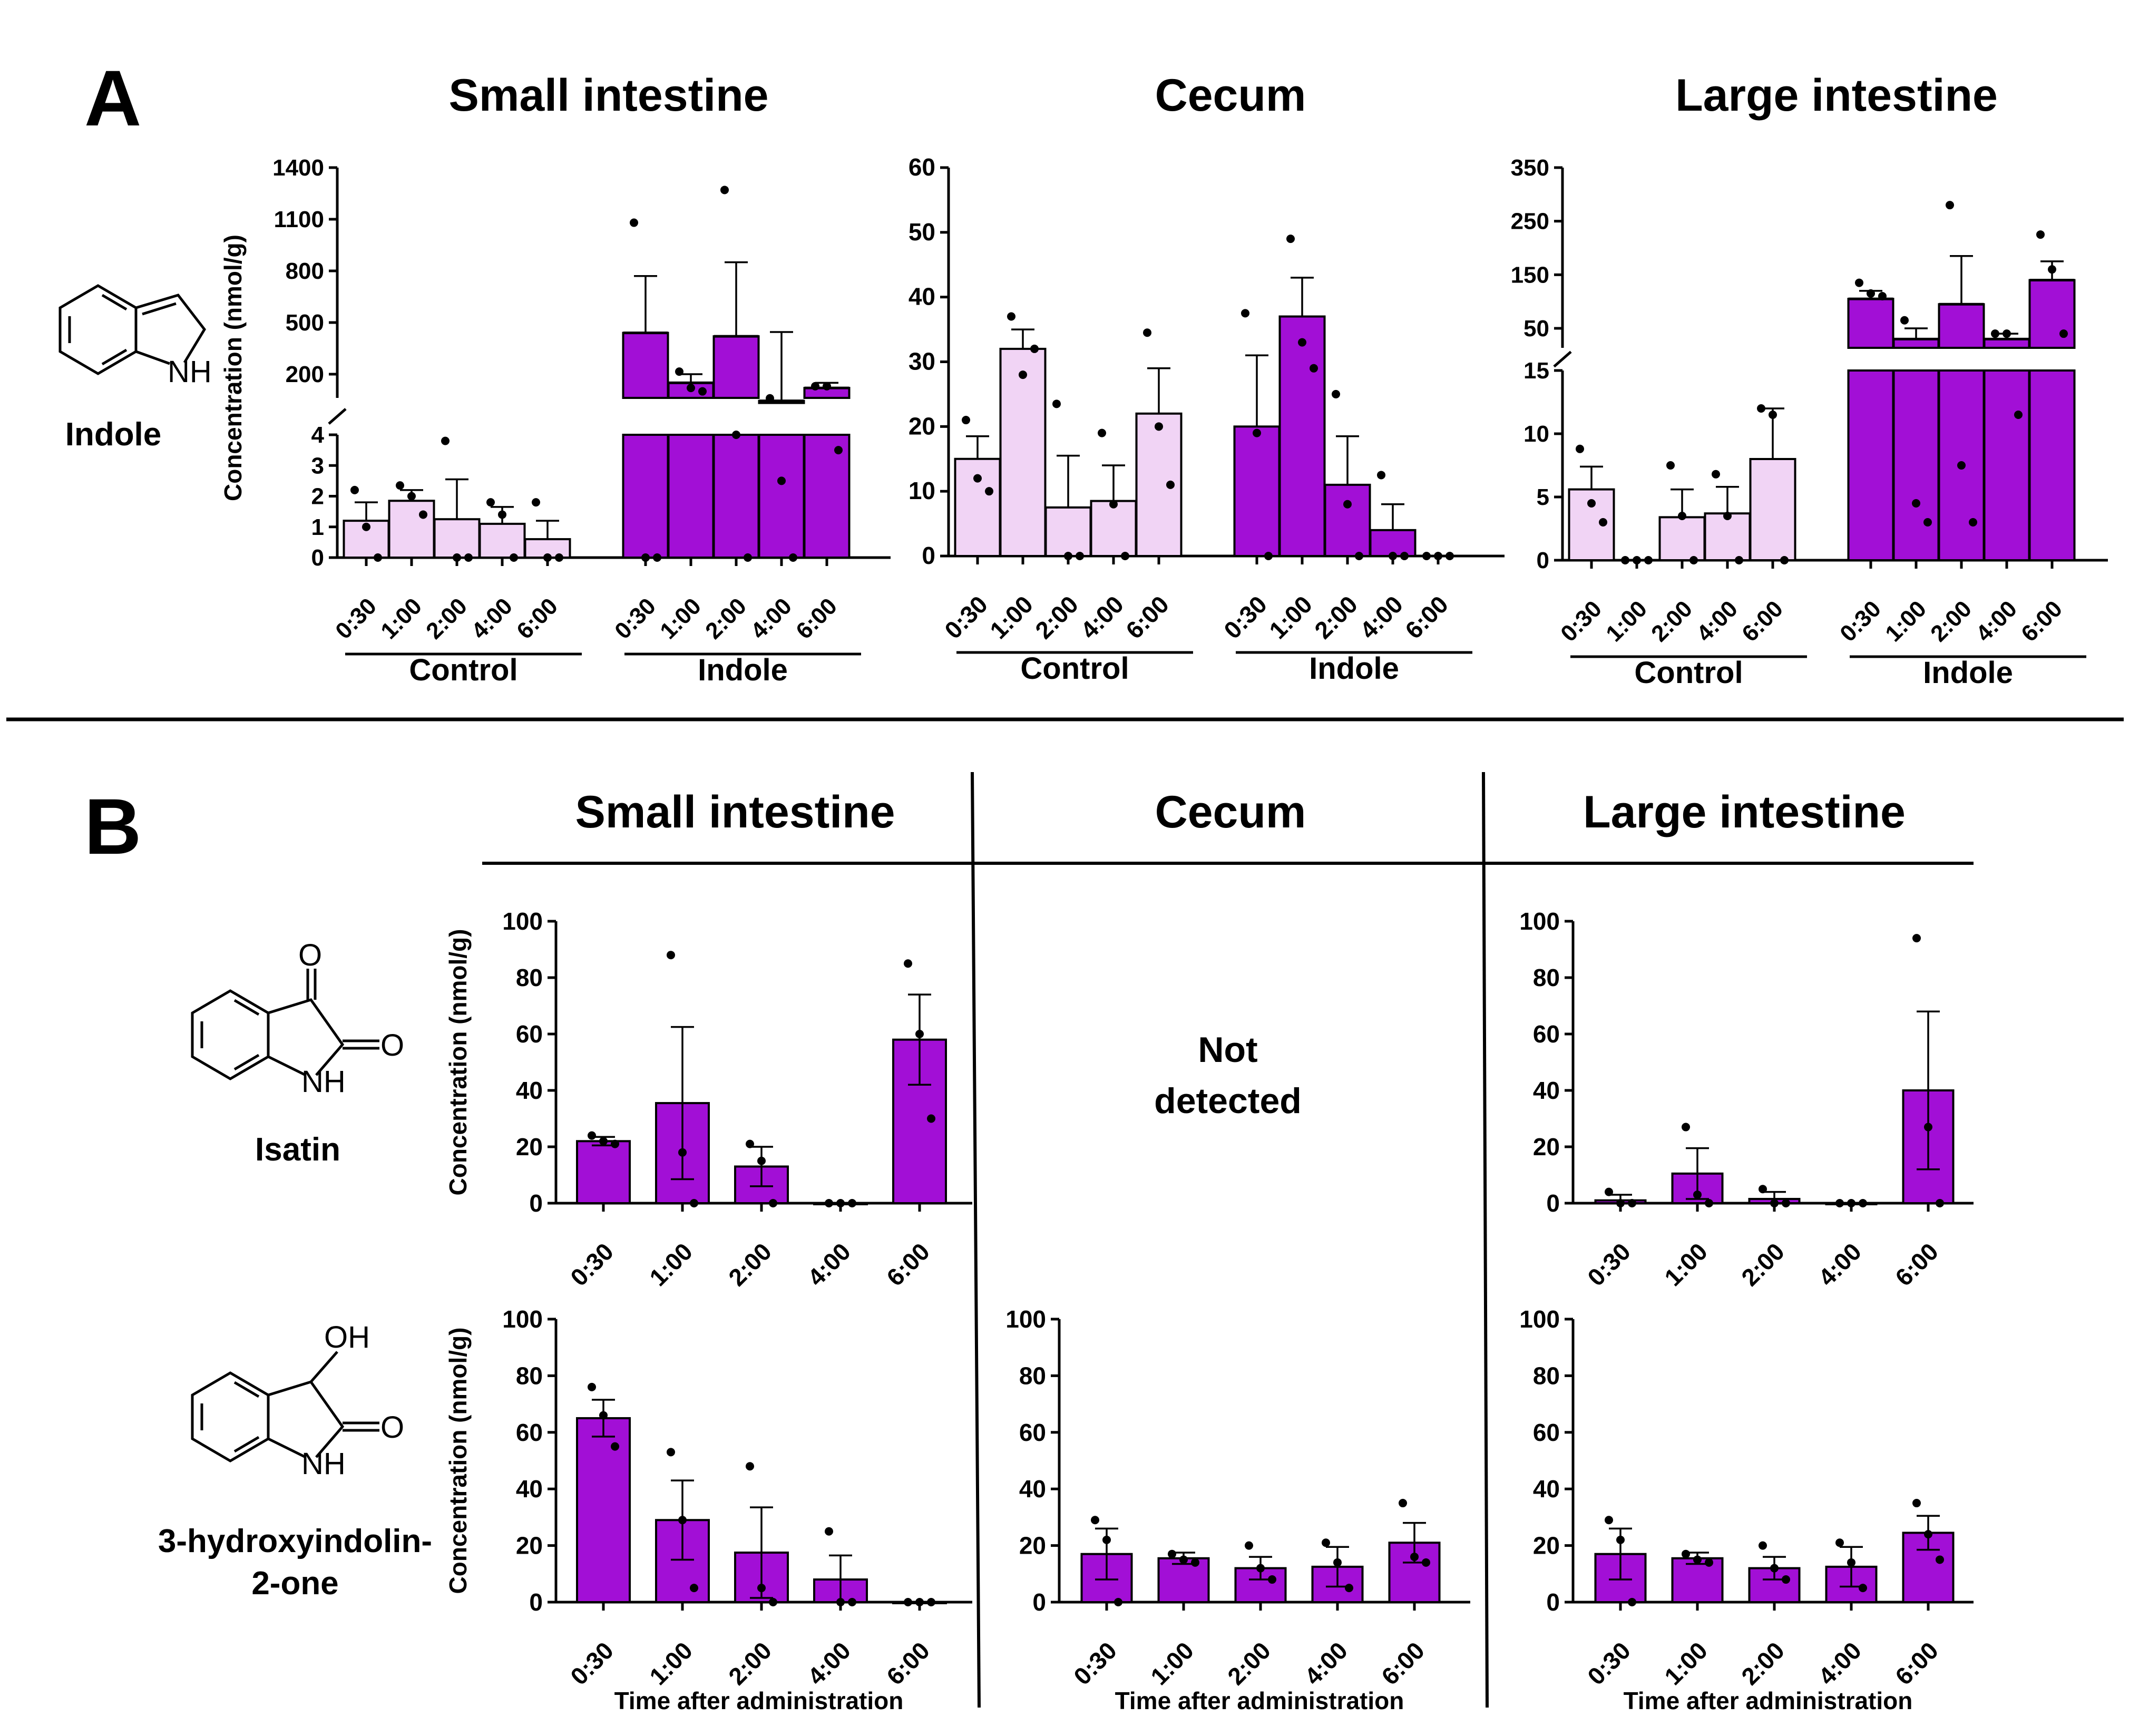 The height and width of the screenshot is (1736, 2139). I want to click on y-tick-label-350: 350, so click(1530, 168).